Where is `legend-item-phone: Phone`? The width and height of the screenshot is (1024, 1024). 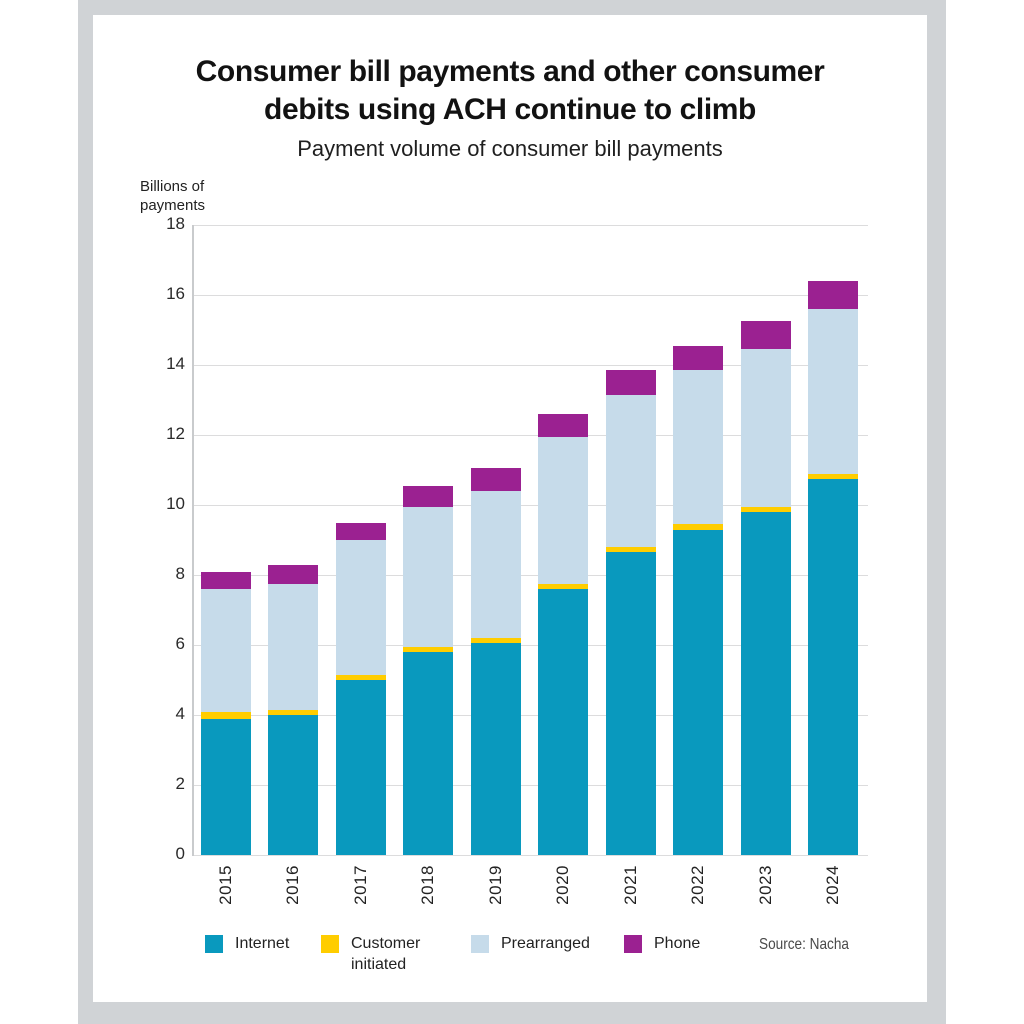
legend-item-phone: Phone is located at coordinates (662, 943).